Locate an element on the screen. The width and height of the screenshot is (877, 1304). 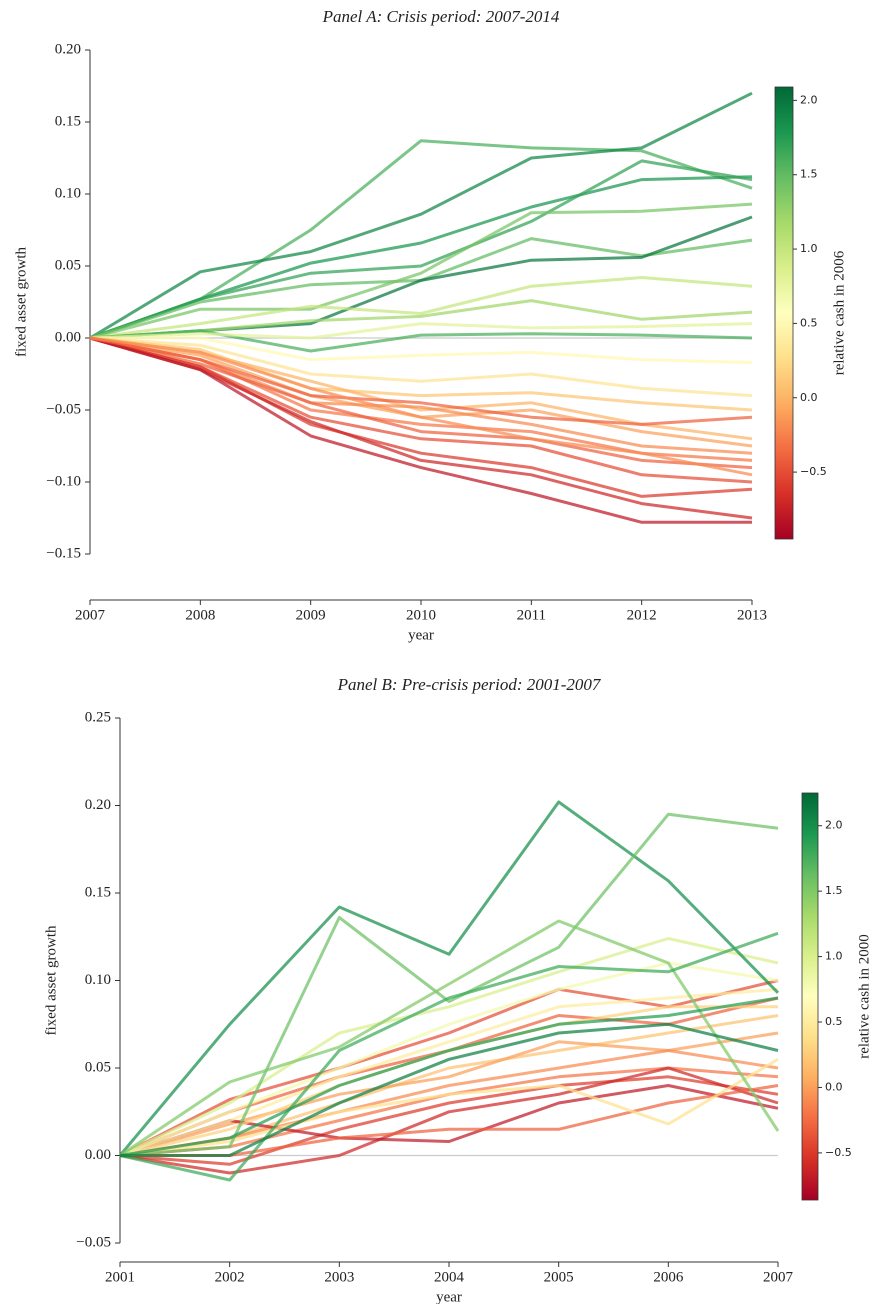
x-tick-label: 2006 is located at coordinates (668, 1277).